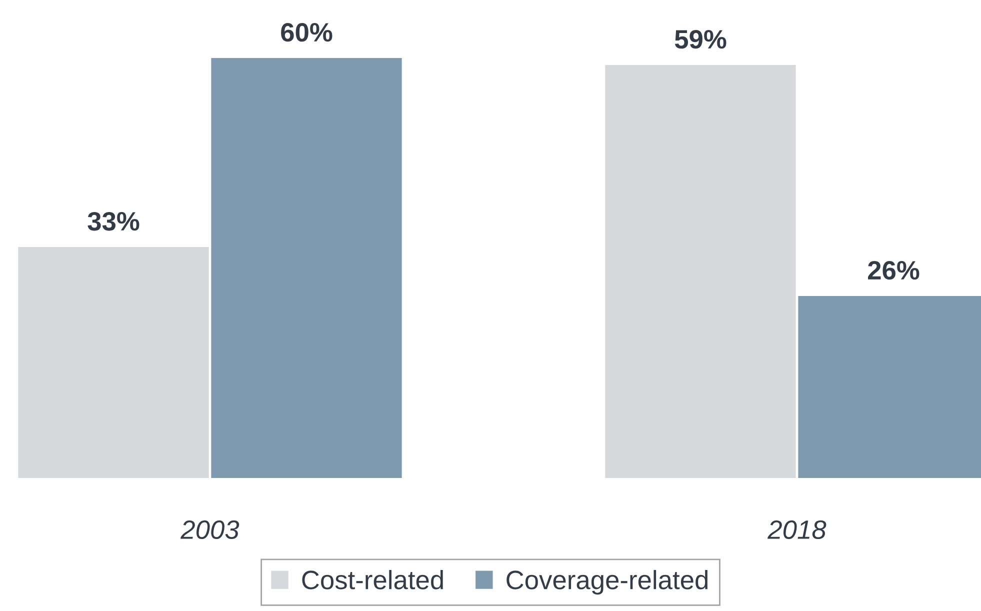  What do you see at coordinates (306, 32) in the screenshot?
I see `data-label: 60%` at bounding box center [306, 32].